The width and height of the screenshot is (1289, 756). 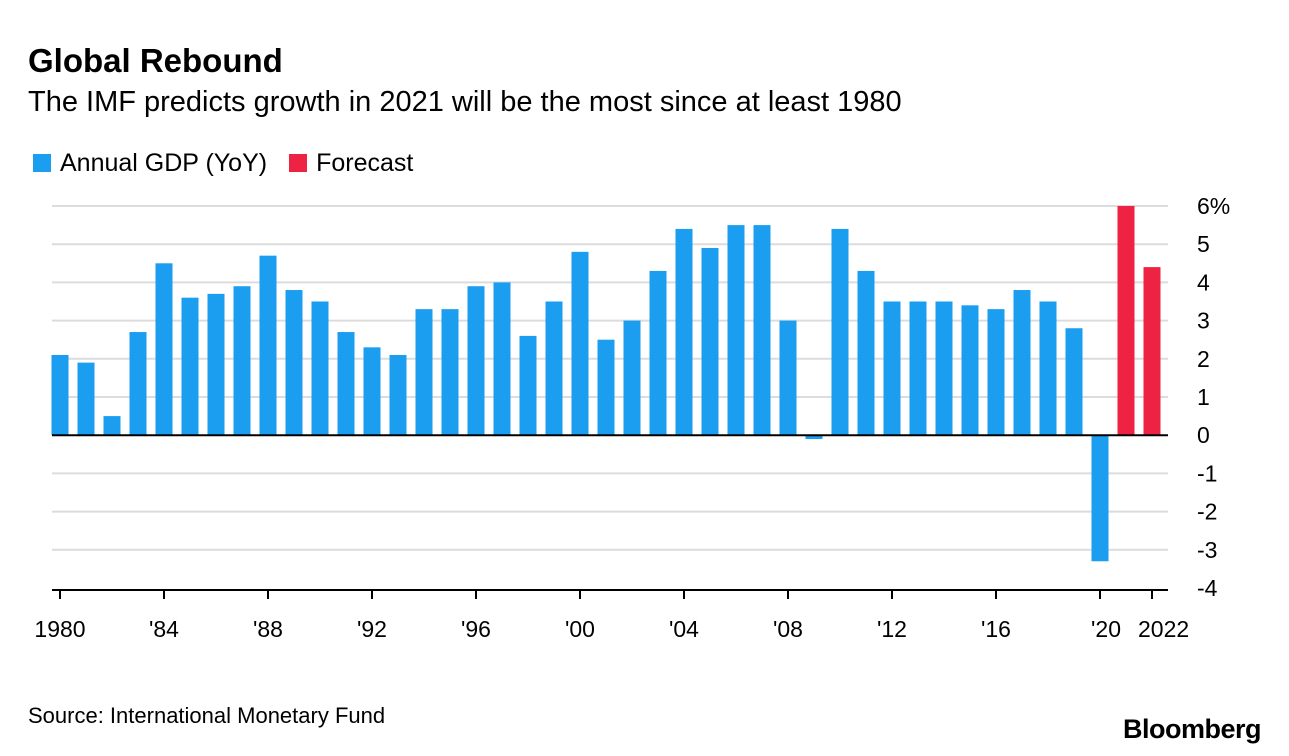 What do you see at coordinates (970, 370) in the screenshot?
I see `bar-gdp-2015` at bounding box center [970, 370].